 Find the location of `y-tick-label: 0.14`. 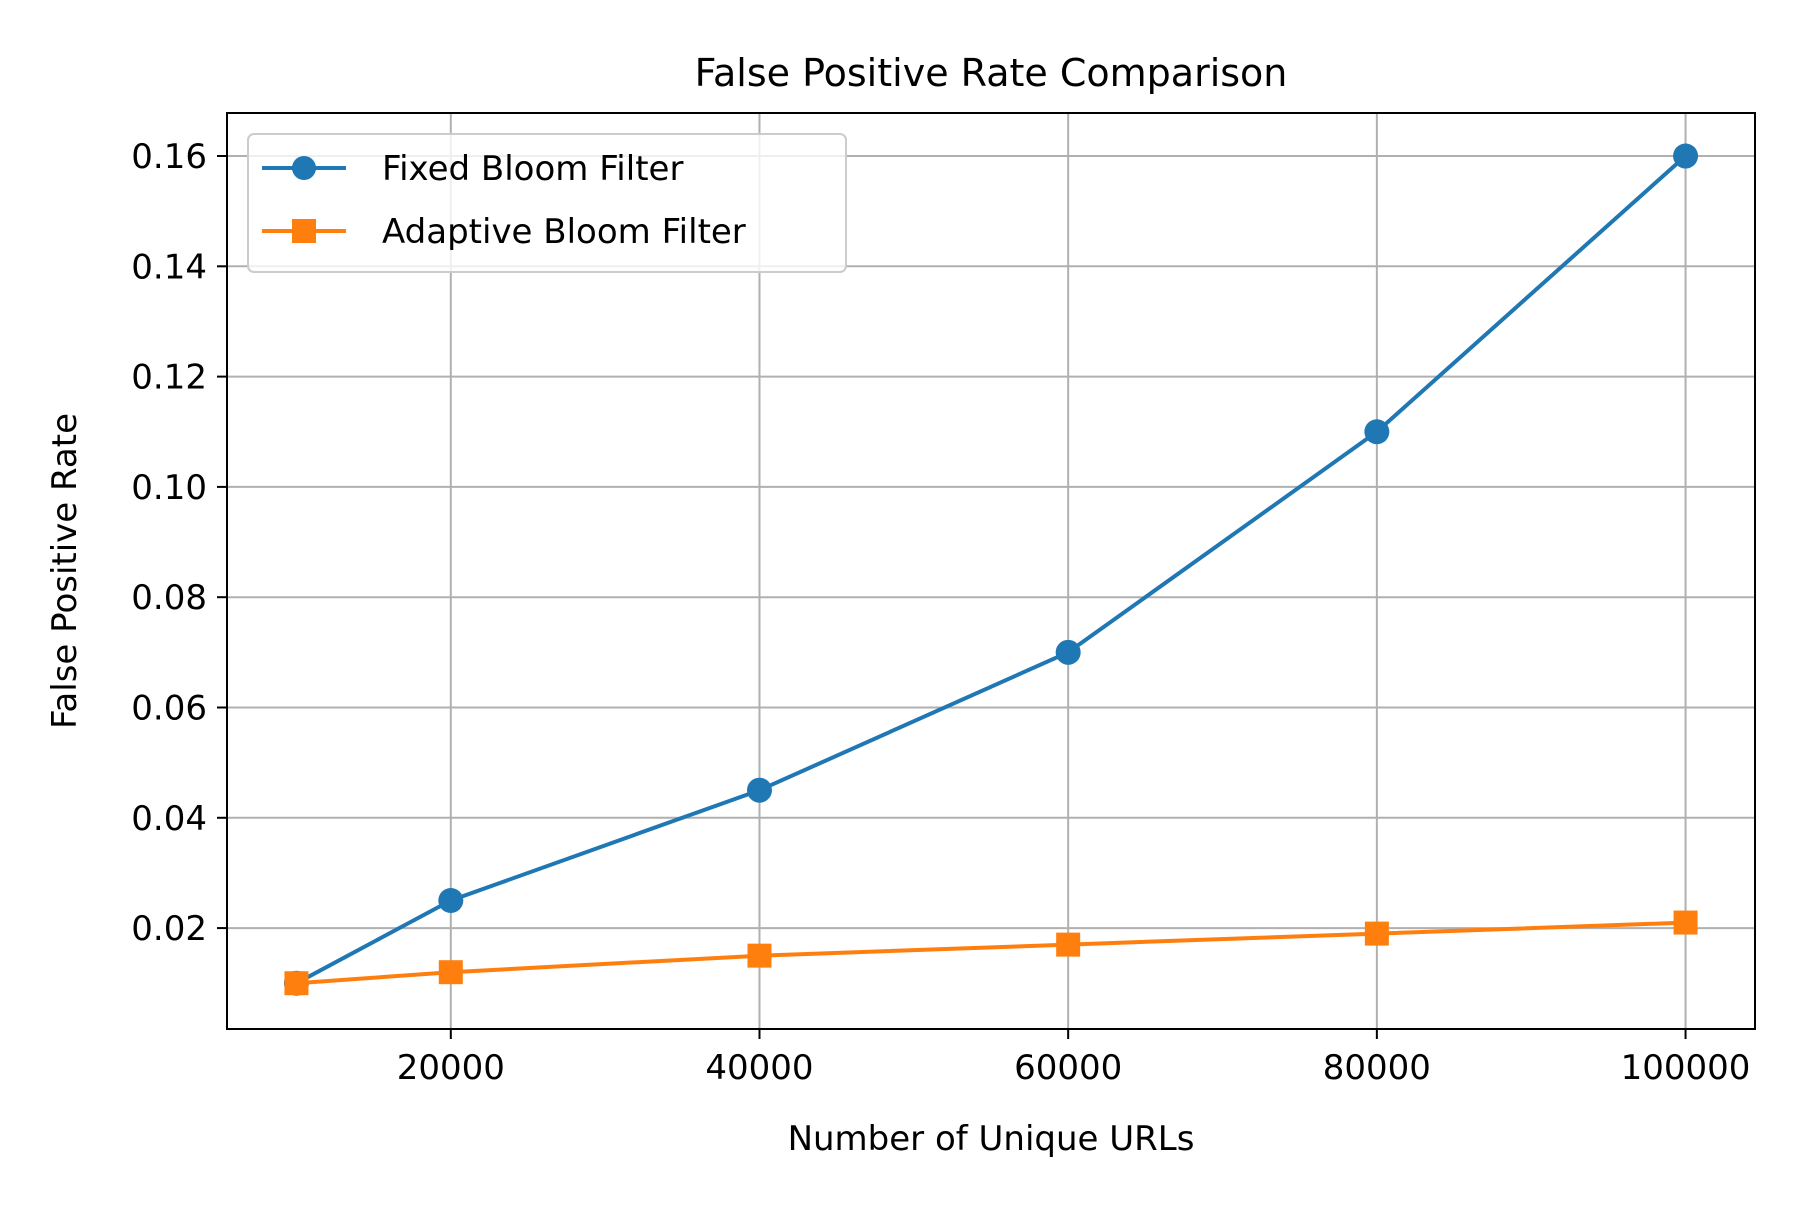

y-tick-label: 0.14 is located at coordinates (169, 267).